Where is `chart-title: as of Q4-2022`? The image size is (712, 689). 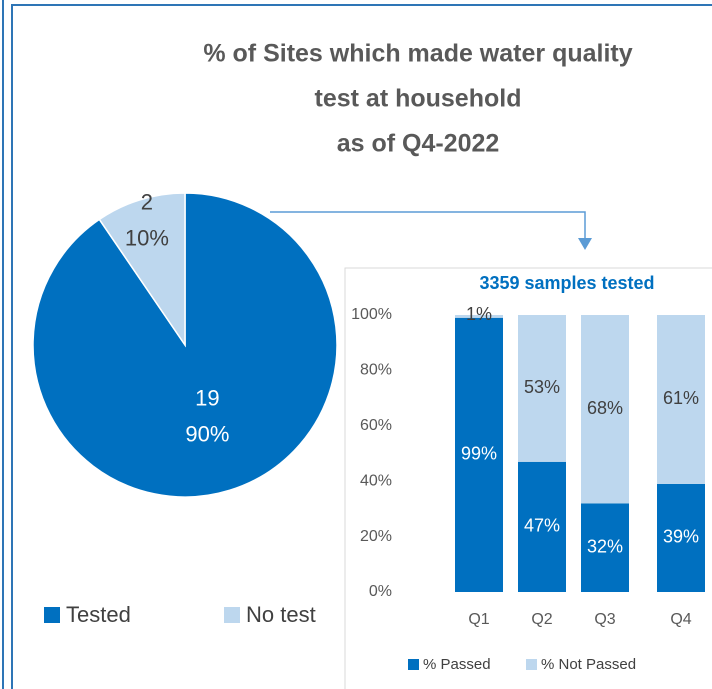 chart-title: as of Q4-2022 is located at coordinates (418, 144).